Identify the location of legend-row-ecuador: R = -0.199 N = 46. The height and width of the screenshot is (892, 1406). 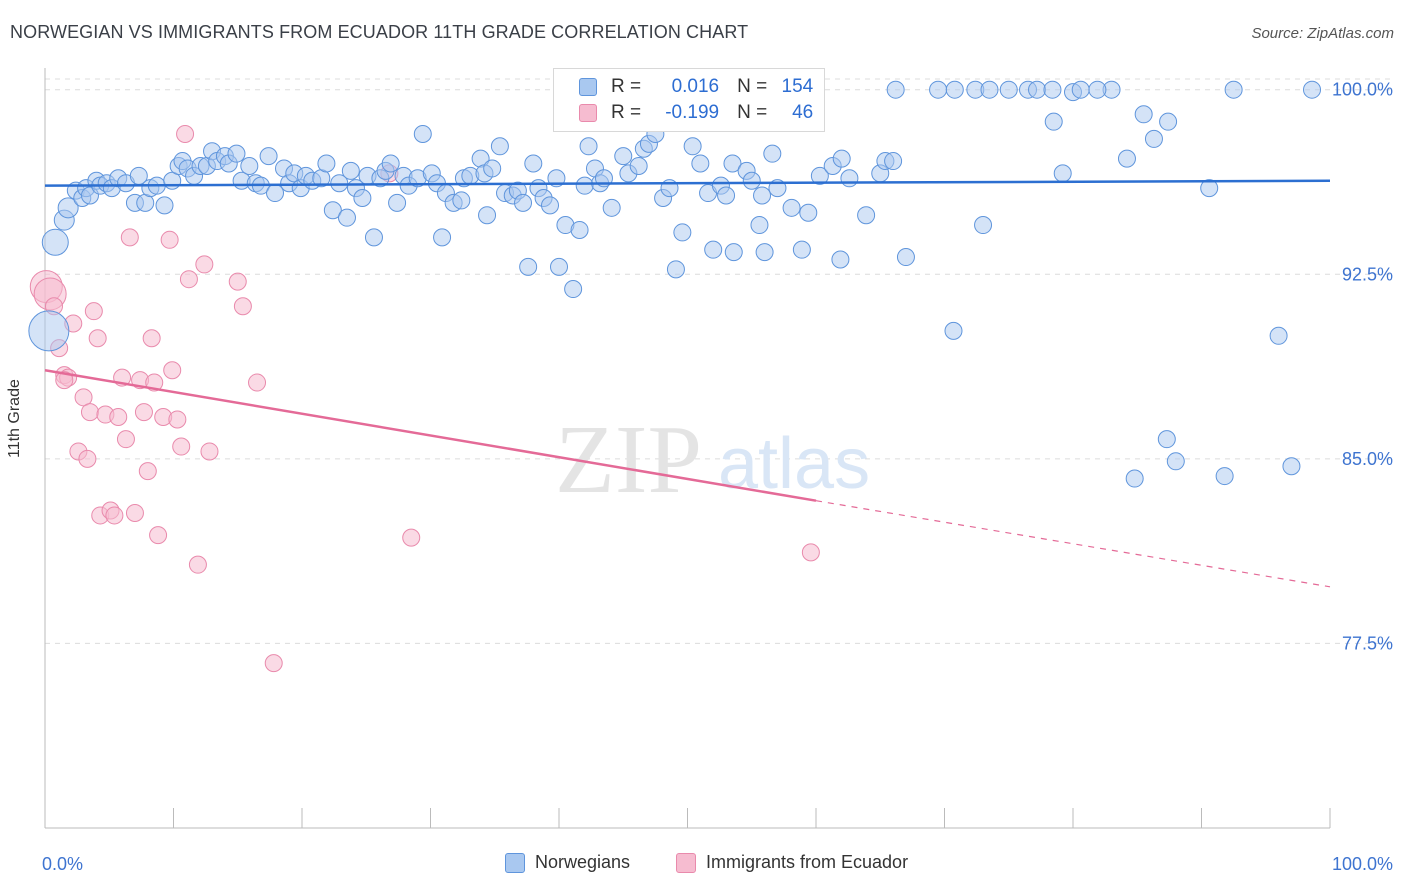
(696, 113).